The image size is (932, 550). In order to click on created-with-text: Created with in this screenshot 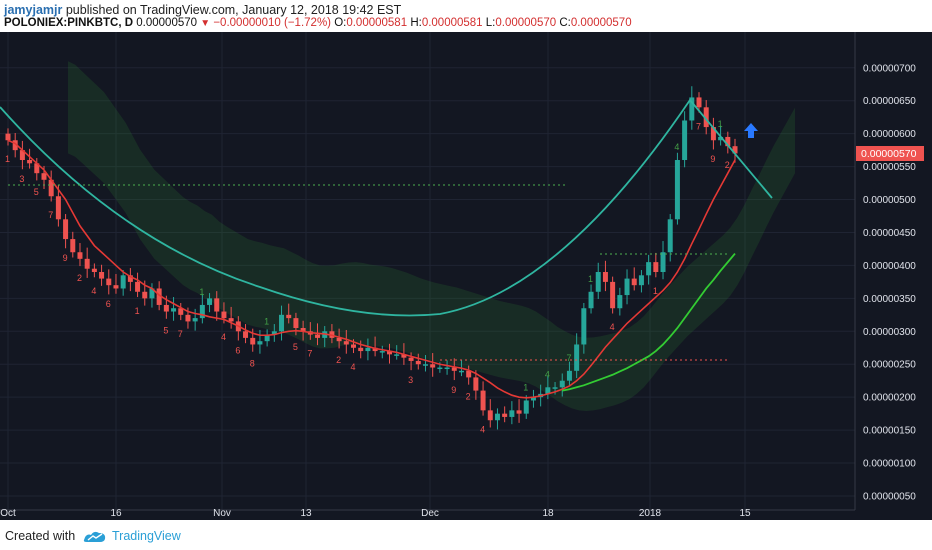, I will do `click(40, 536)`.